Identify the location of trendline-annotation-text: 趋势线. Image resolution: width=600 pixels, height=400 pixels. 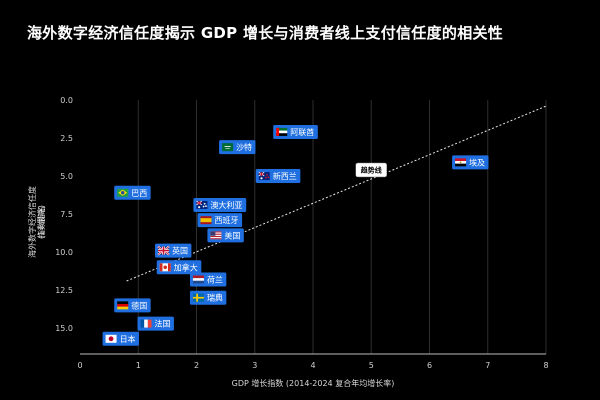
(371, 169).